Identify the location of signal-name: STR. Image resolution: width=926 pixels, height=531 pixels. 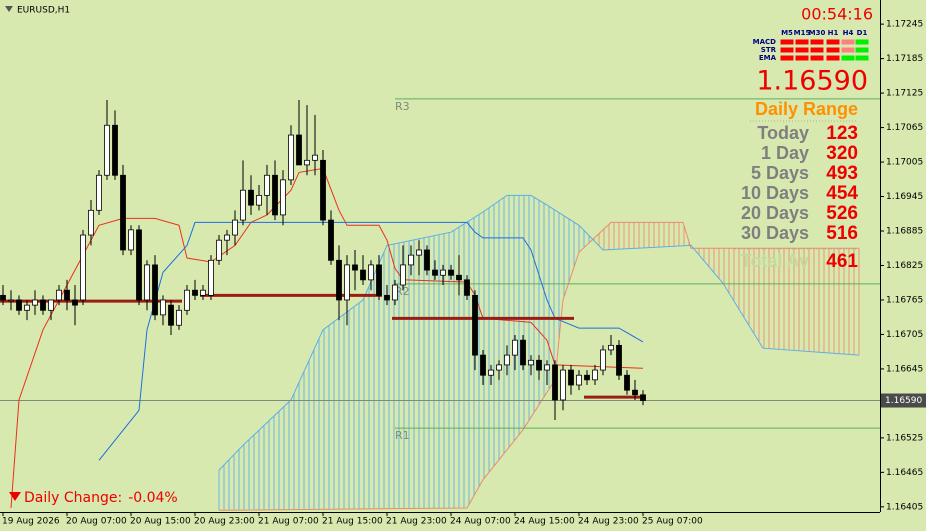
(769, 50).